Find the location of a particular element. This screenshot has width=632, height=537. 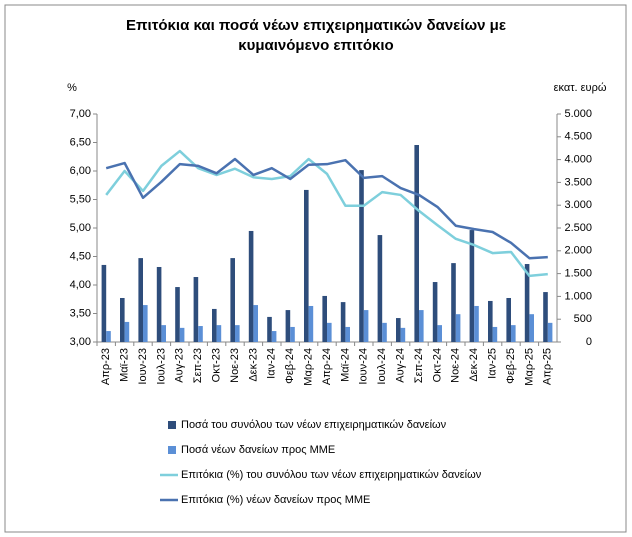

x-tick-label: Οκτ-24 is located at coordinates (437, 365).